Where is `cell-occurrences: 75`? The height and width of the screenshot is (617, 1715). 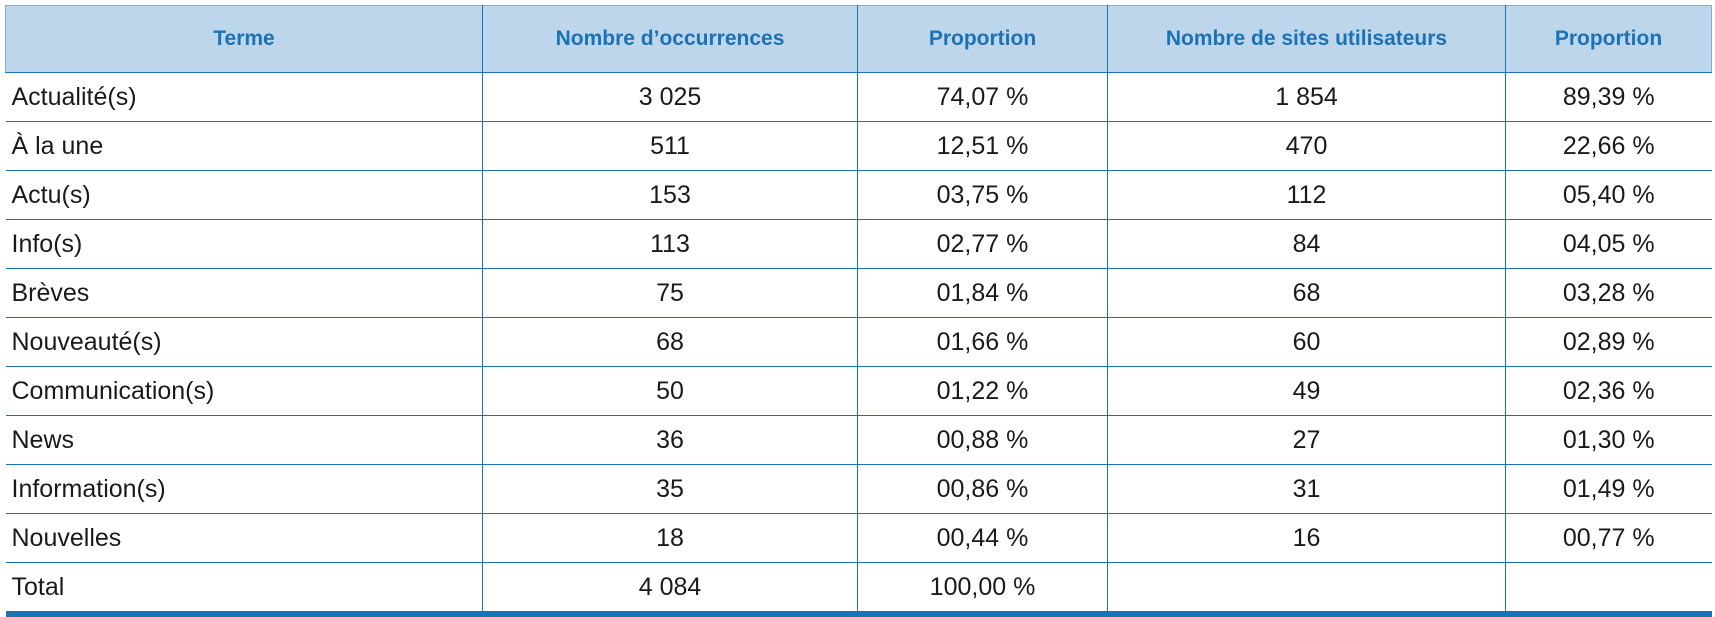
cell-occurrences: 75 is located at coordinates (670, 293).